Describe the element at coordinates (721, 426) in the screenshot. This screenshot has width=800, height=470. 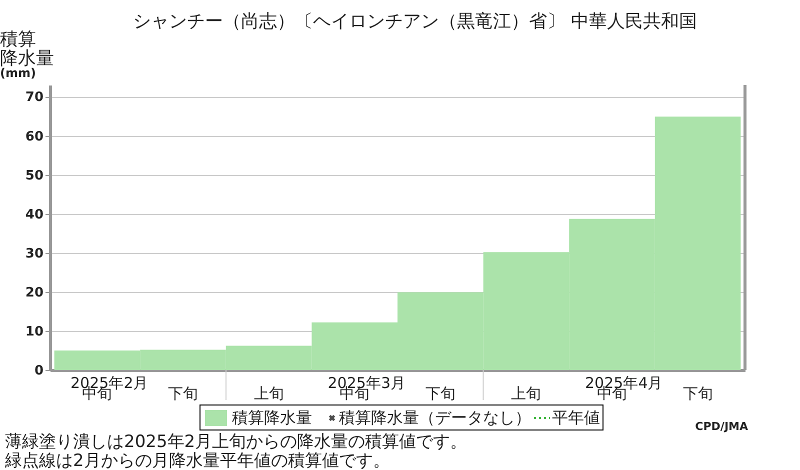
I see `text: CPD/JMA` at that location.